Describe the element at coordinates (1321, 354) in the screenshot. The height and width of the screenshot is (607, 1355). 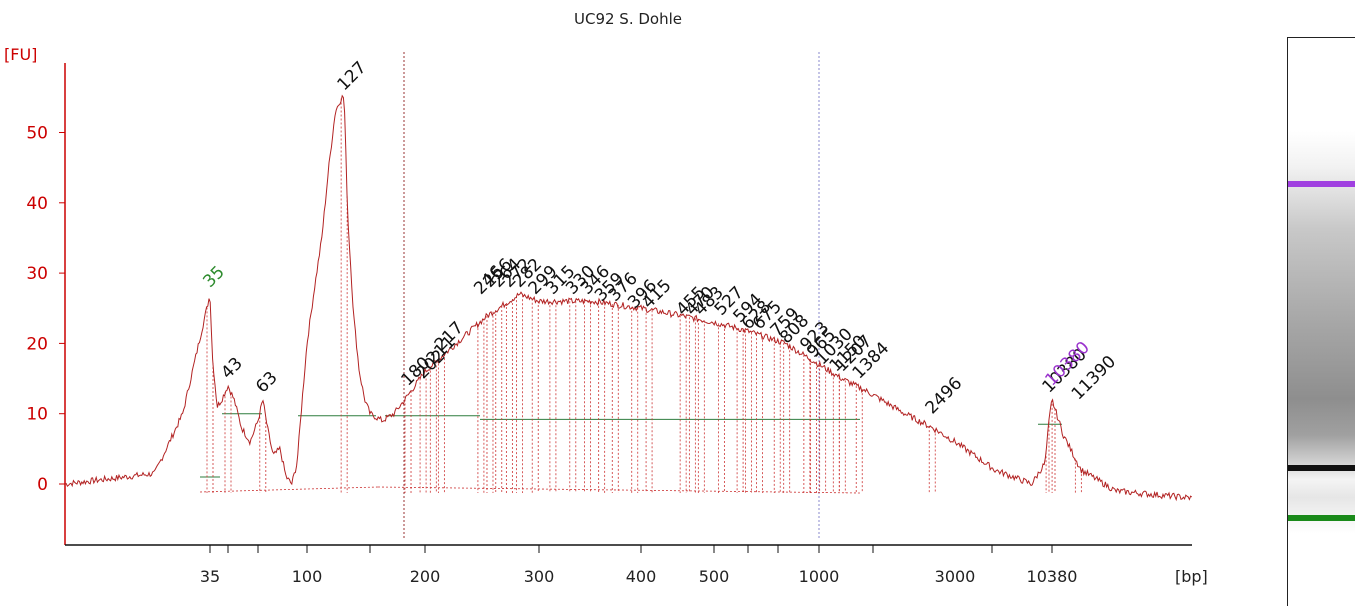
I see `gel-smear` at that location.